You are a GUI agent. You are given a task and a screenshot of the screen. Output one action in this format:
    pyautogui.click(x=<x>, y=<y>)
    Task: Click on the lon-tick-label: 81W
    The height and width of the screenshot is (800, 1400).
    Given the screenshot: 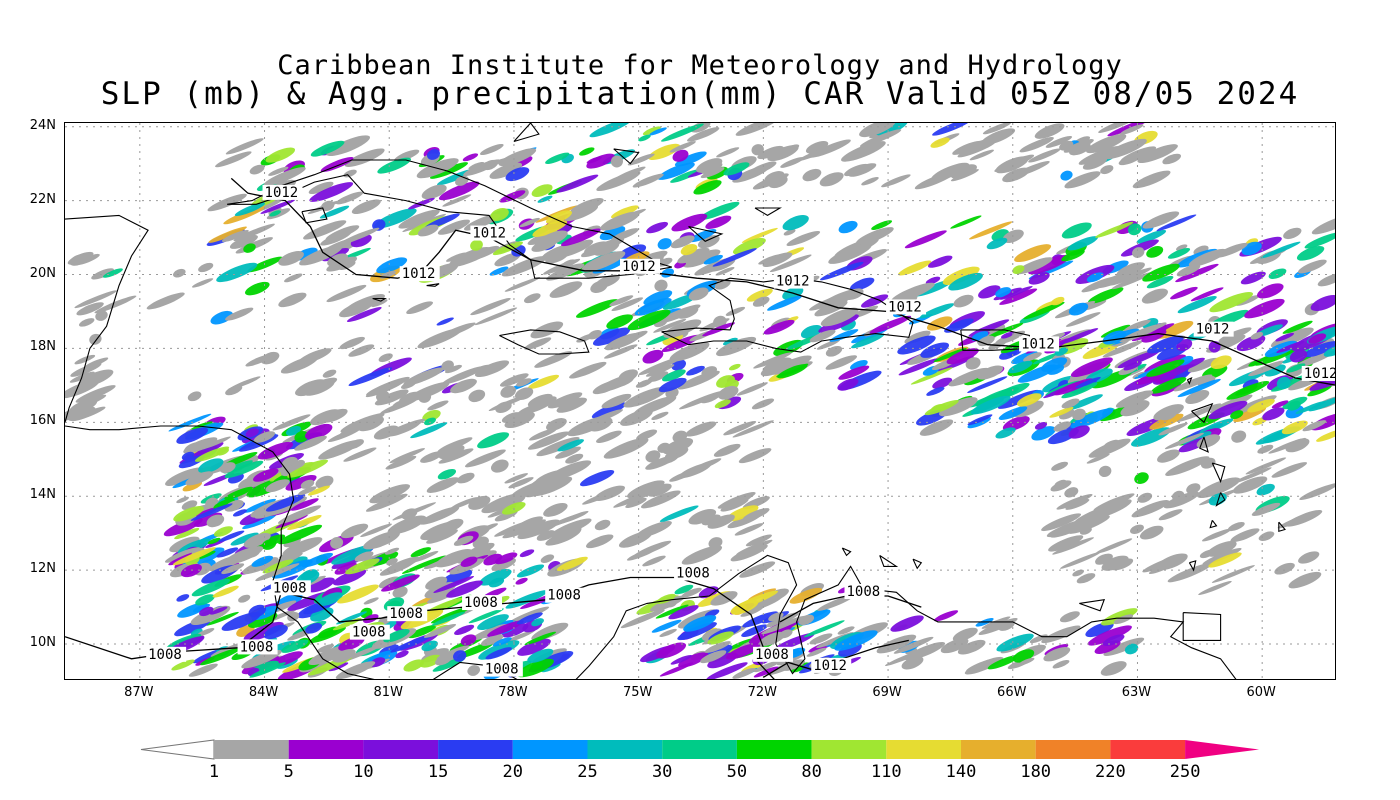 What is the action you would take?
    pyautogui.click(x=388, y=692)
    